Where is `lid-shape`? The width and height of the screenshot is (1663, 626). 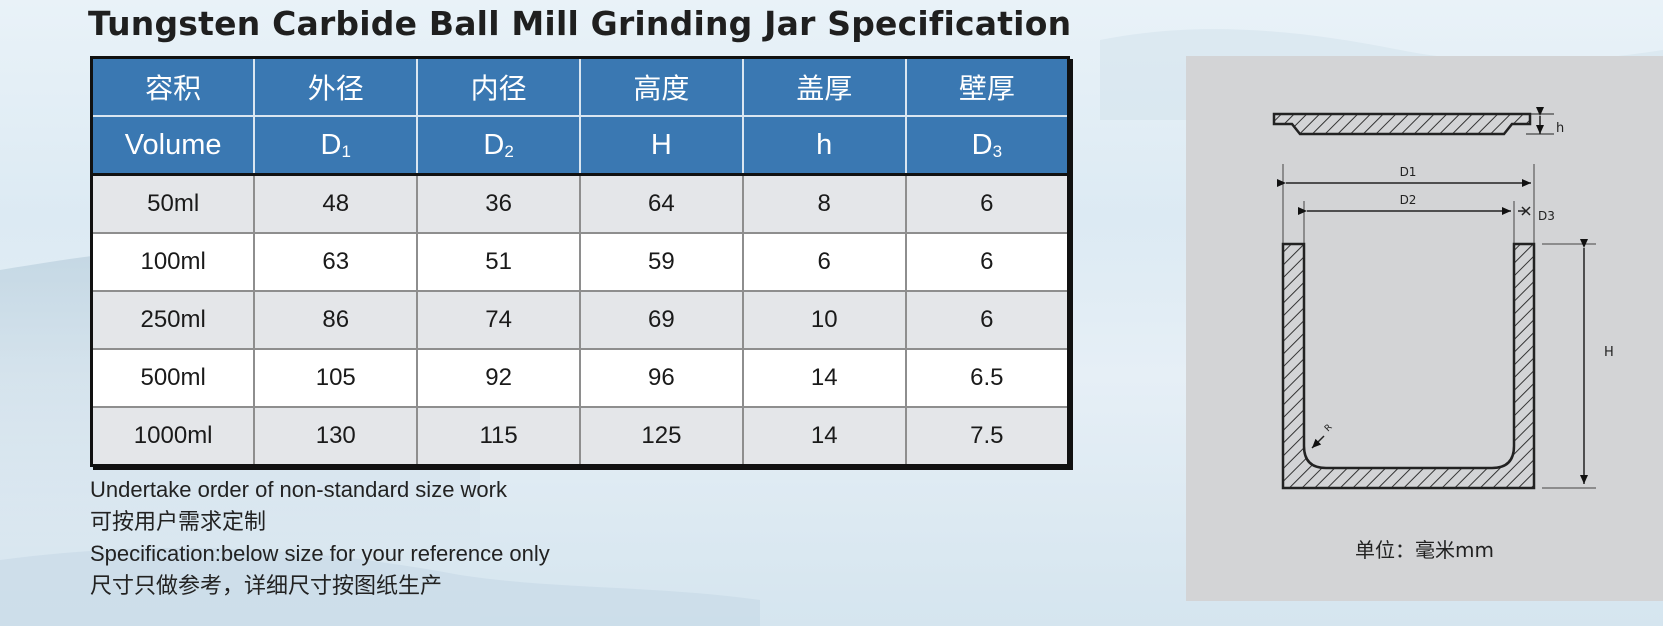
lid-shape is located at coordinates (1402, 124).